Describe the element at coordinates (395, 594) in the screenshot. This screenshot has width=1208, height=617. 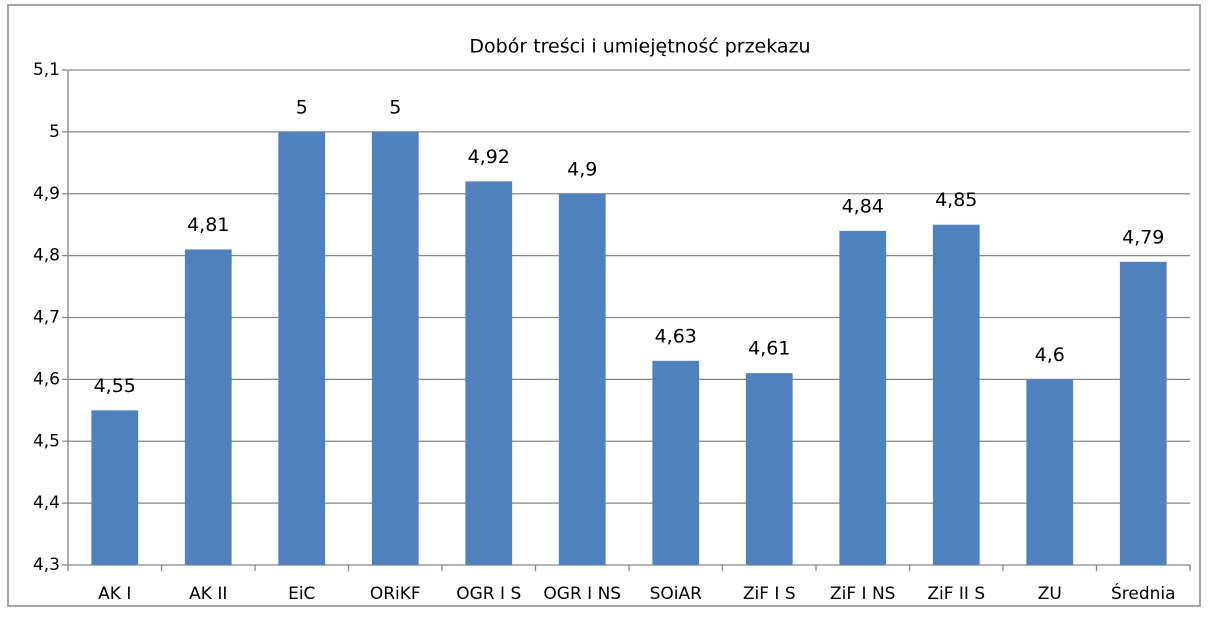
I see `x-tick-label: ORiKF` at that location.